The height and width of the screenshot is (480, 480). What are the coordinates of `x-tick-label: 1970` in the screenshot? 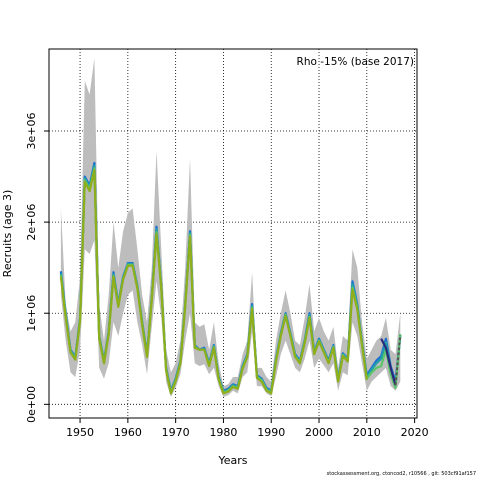 It's located at (176, 432).